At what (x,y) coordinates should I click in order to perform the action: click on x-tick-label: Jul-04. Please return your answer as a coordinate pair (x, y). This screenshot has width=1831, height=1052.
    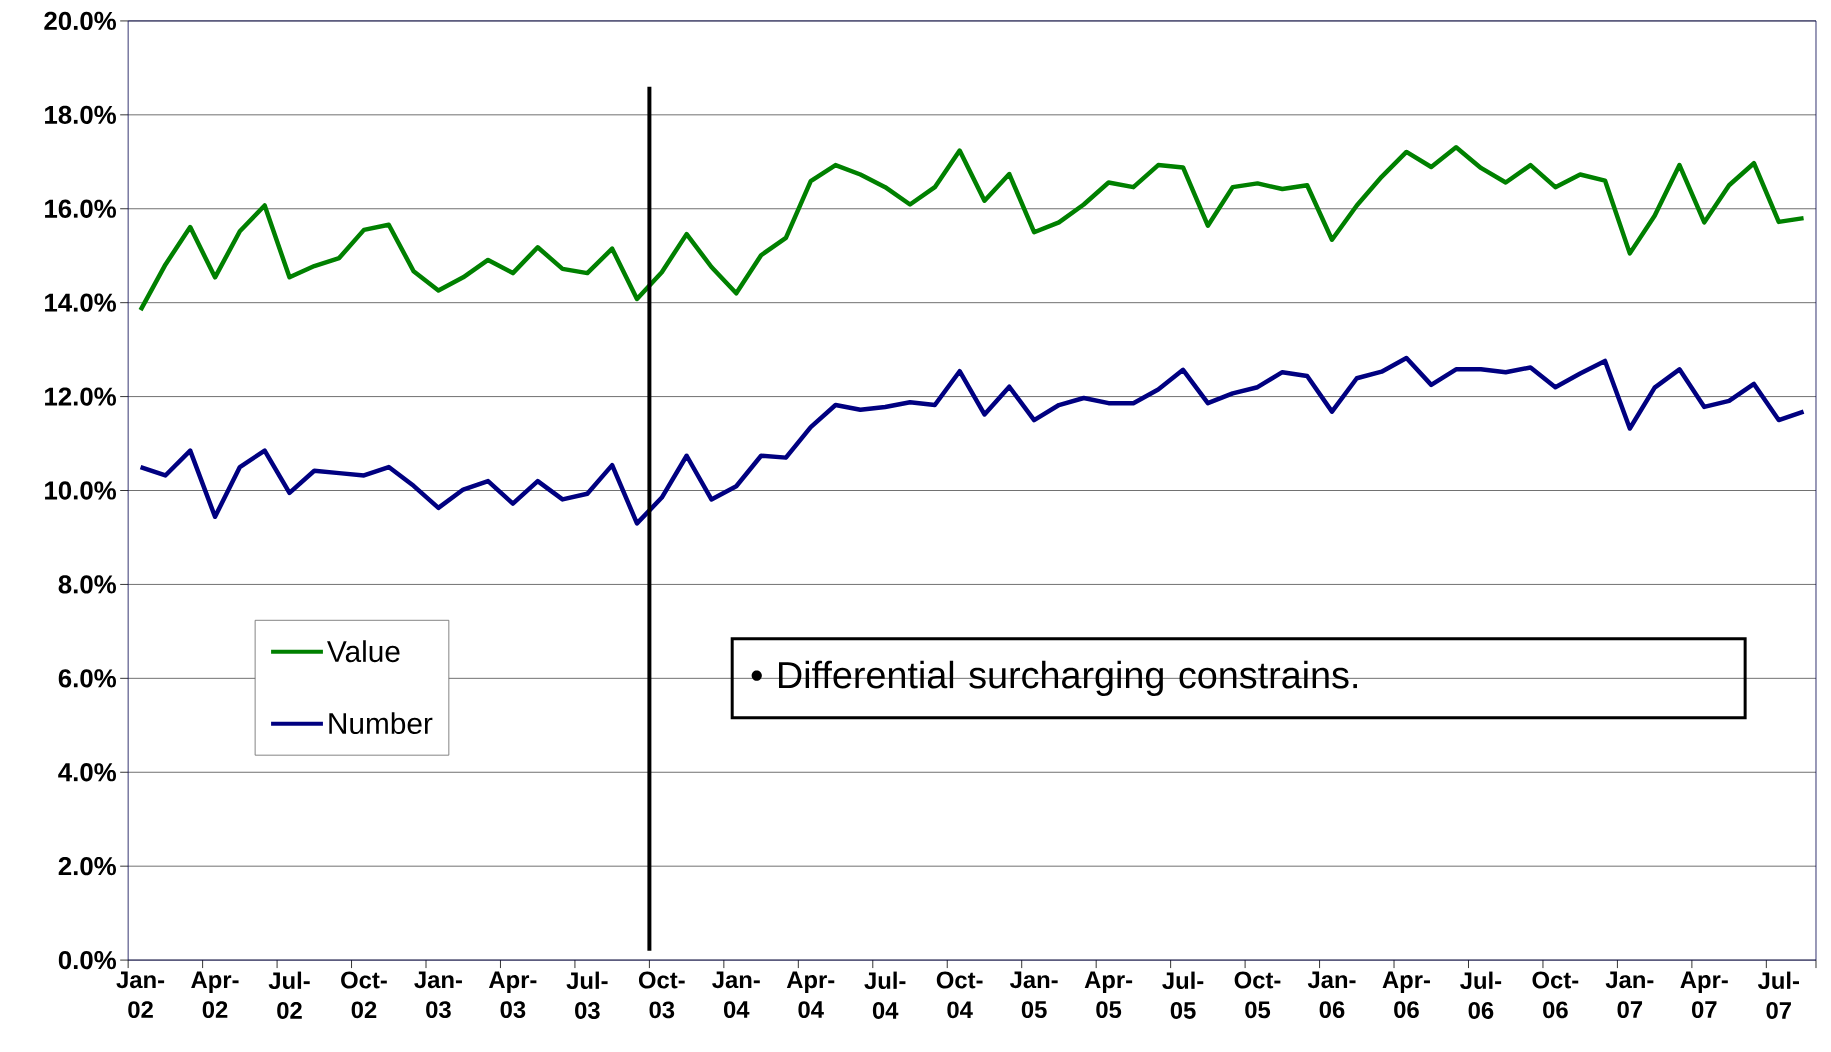
    Looking at the image, I should click on (885, 995).